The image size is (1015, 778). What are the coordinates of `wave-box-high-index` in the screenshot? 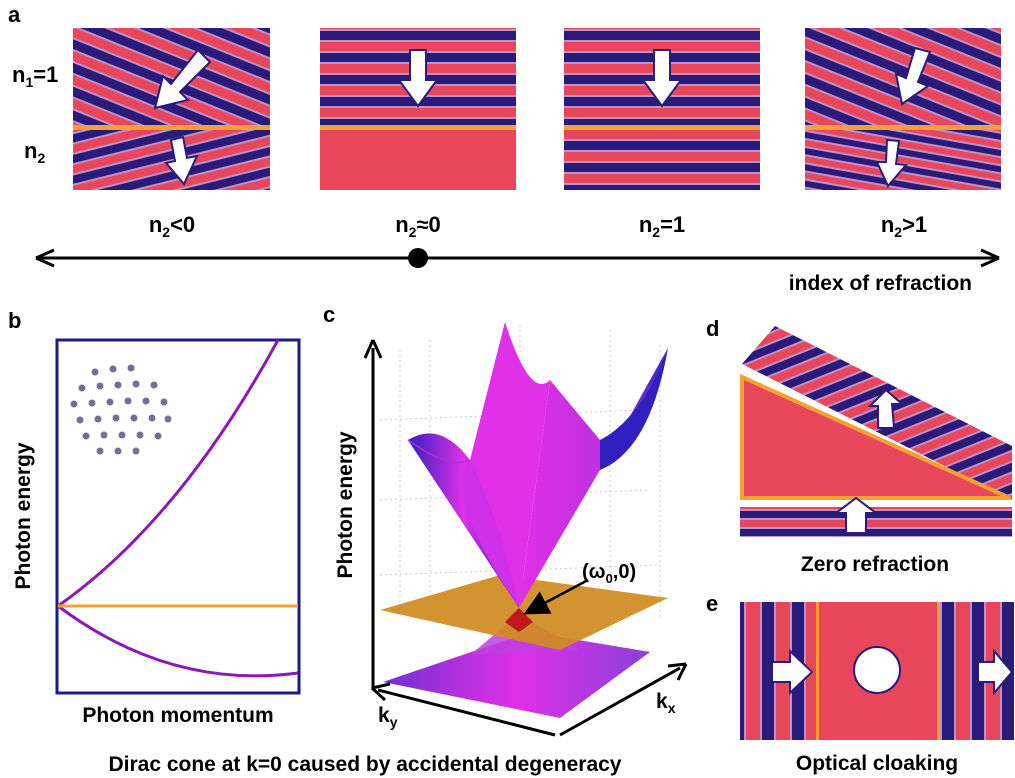 It's located at (903, 109).